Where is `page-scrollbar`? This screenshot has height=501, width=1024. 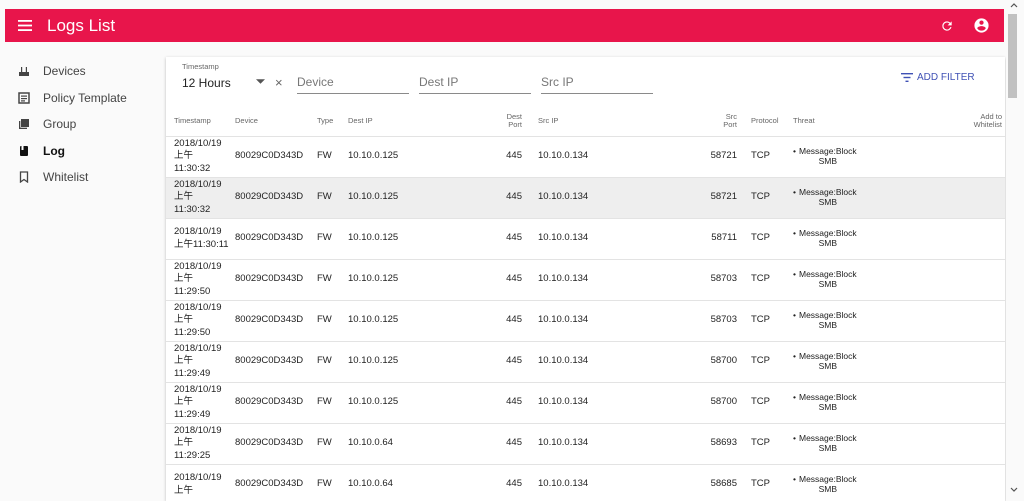 page-scrollbar is located at coordinates (1015, 250).